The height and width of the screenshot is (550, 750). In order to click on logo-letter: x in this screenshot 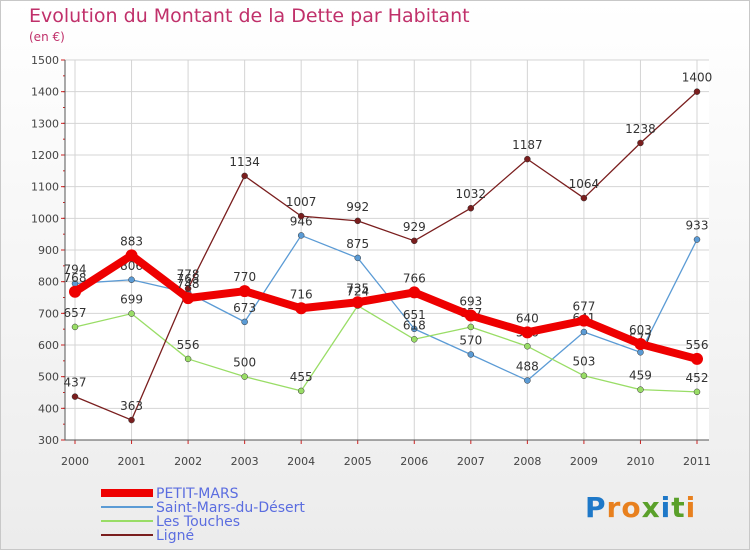, I will do `click(651, 507)`.